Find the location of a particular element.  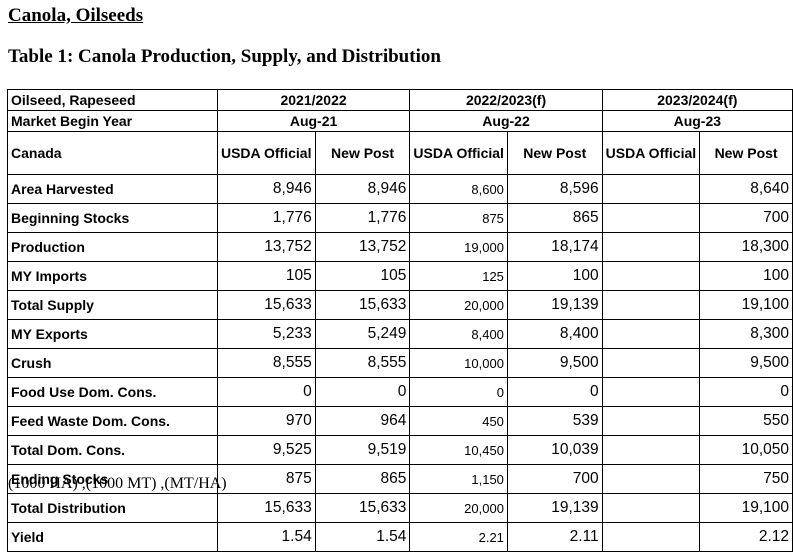

table-row: Yield 1.54 1.54 2.21 2.11 2.12 is located at coordinates (400, 537).